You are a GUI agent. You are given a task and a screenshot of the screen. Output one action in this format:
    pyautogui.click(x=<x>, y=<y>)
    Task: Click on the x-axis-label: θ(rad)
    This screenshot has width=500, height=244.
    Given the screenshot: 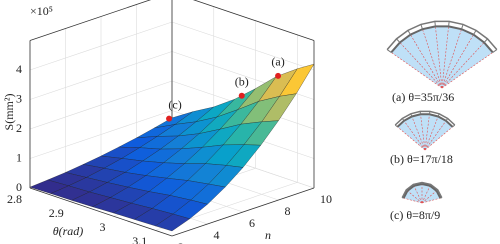 What is the action you would take?
    pyautogui.click(x=68, y=231)
    